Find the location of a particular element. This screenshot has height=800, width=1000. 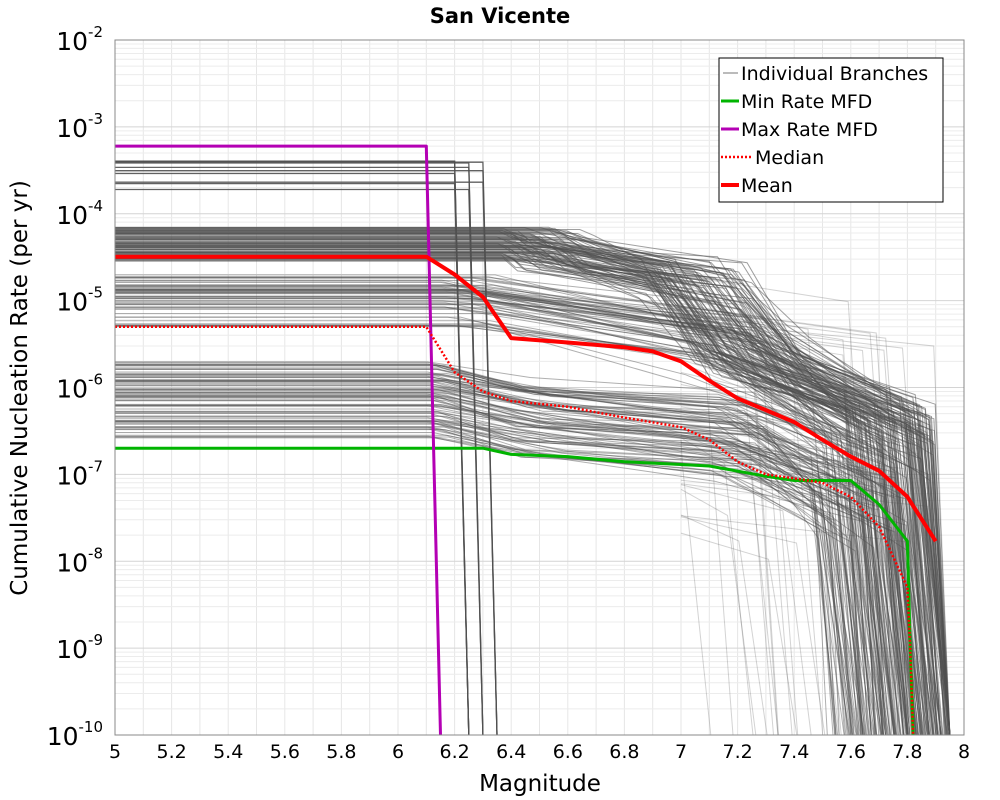

x-tick-label: 7.2 is located at coordinates (737, 752).